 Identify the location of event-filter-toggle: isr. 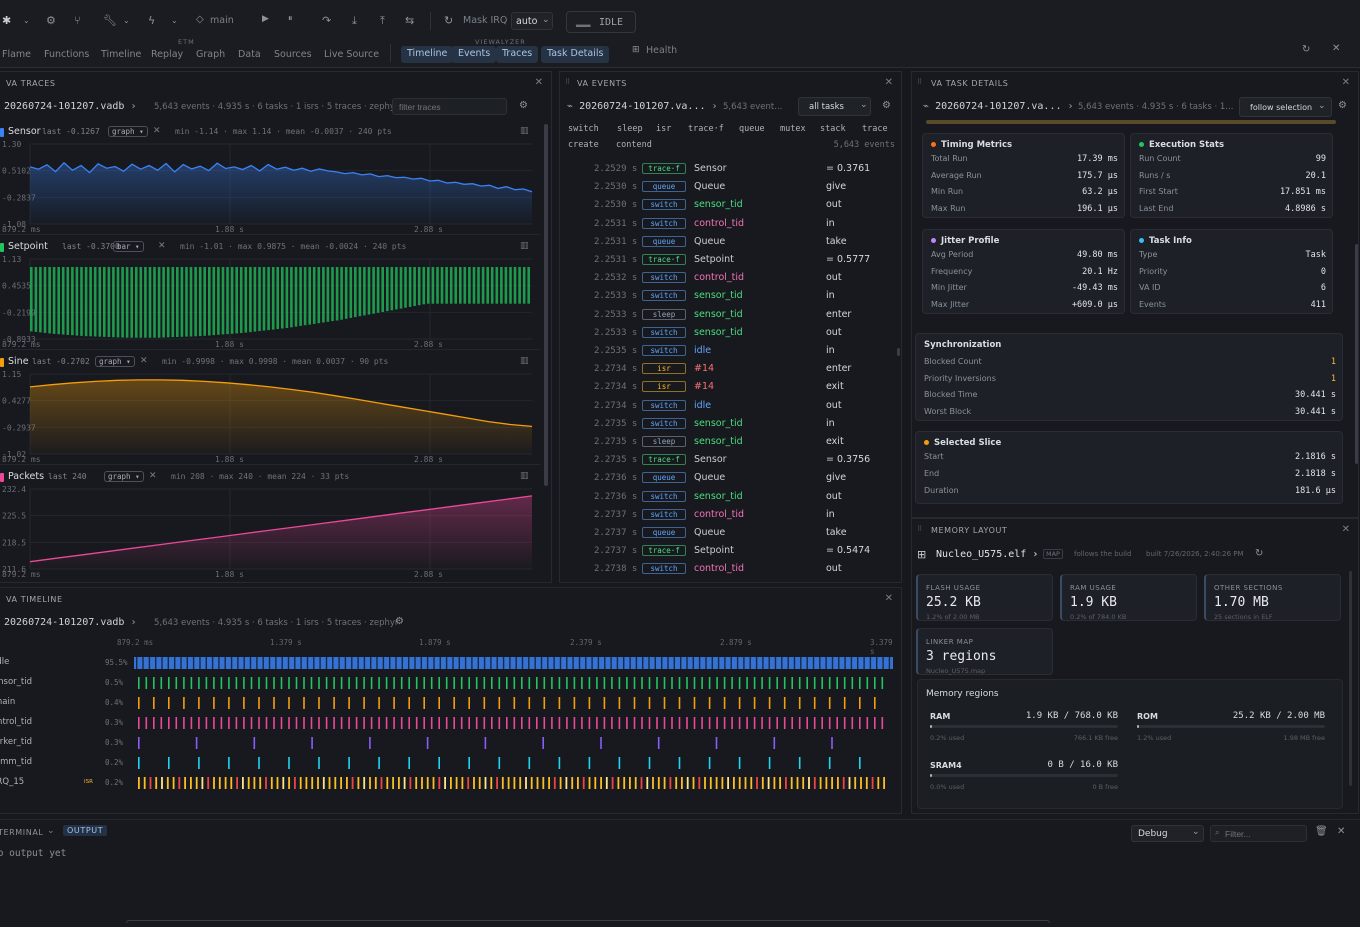
(664, 129).